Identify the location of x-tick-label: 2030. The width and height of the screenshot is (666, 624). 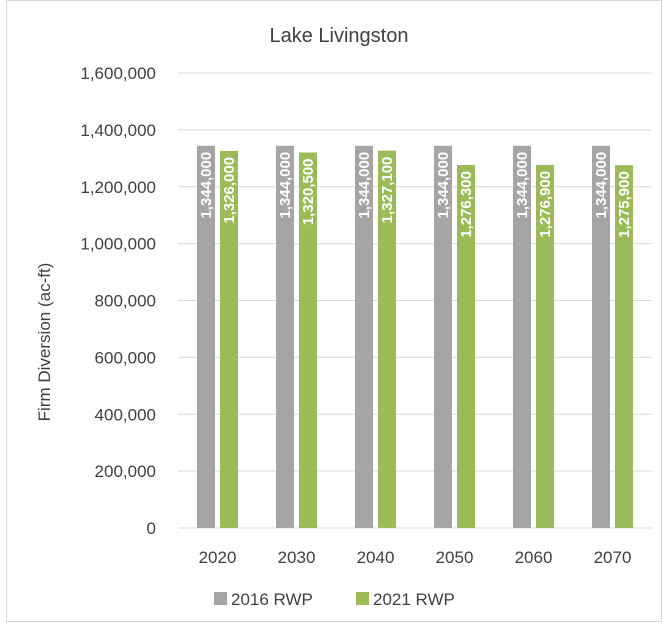
(297, 557).